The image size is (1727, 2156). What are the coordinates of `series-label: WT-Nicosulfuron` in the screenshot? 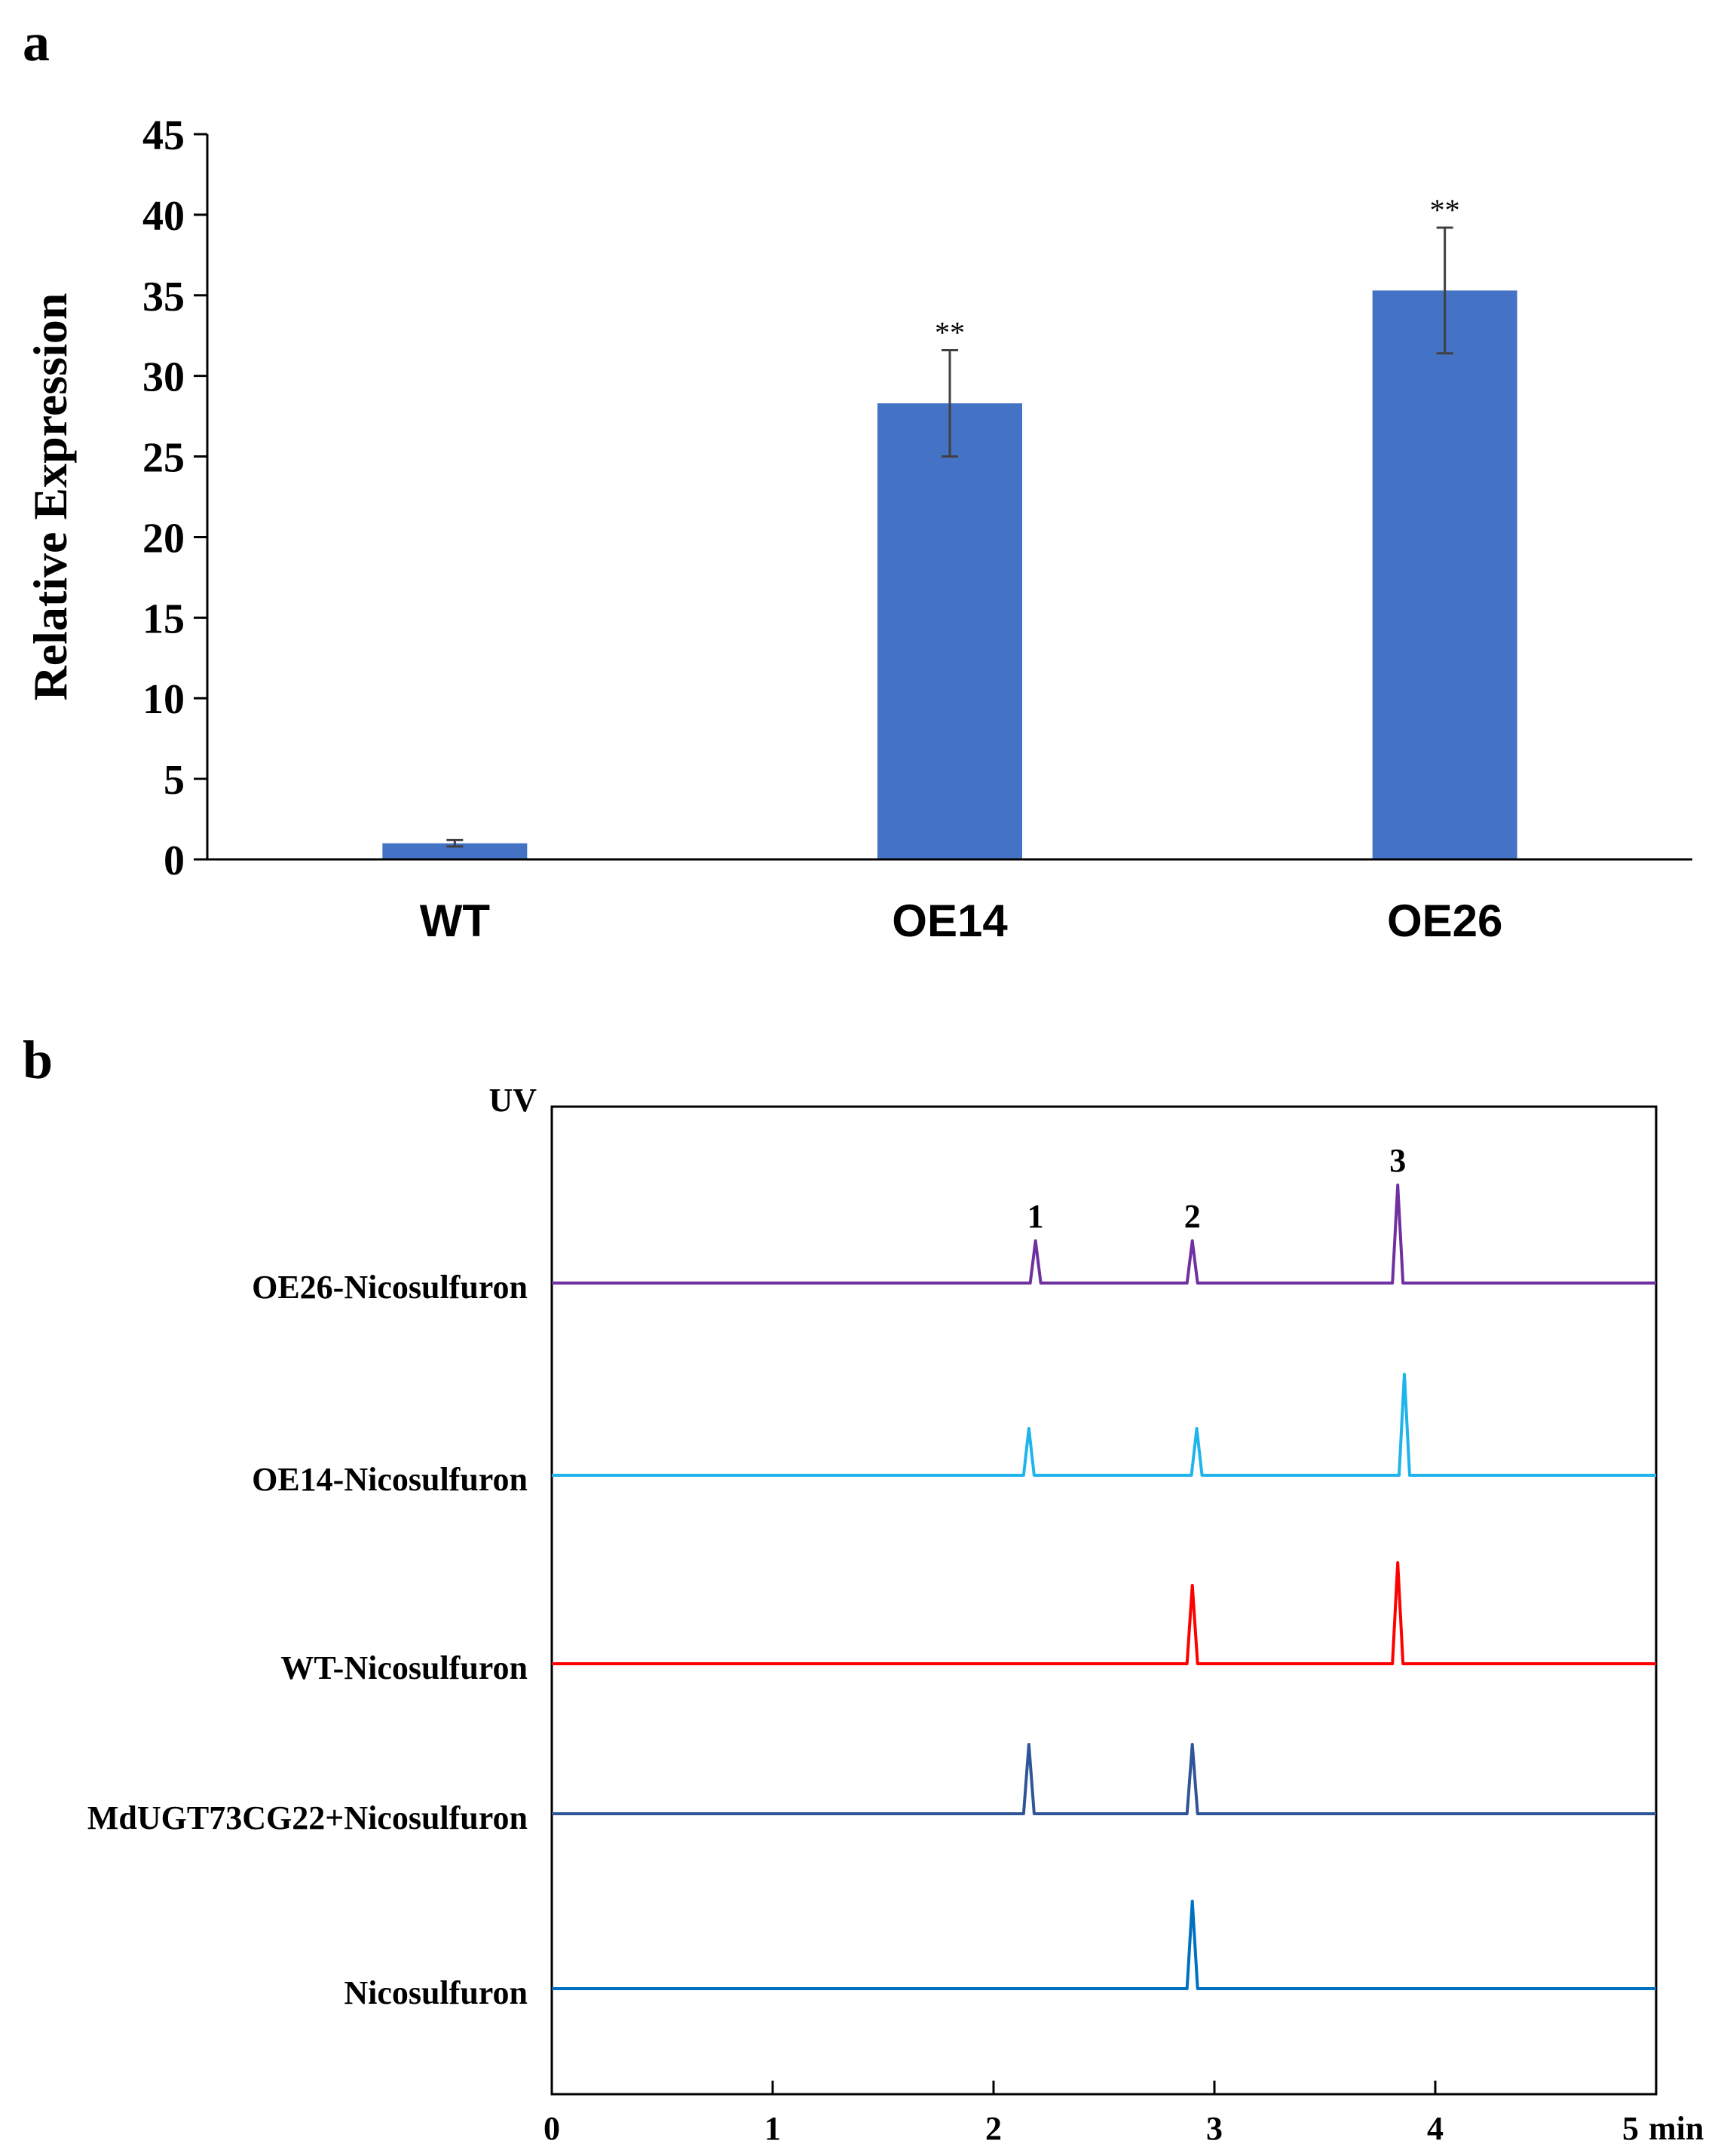 It's located at (404, 1667).